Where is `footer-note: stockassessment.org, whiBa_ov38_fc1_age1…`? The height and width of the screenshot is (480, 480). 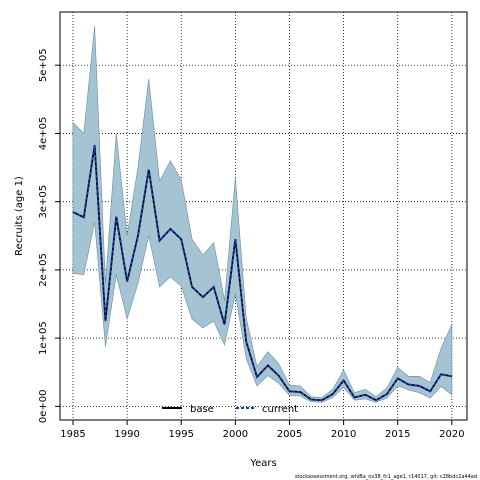 footer-note: stockassessment.org, whiBa_ov38_fc1_age1… is located at coordinates (386, 477).